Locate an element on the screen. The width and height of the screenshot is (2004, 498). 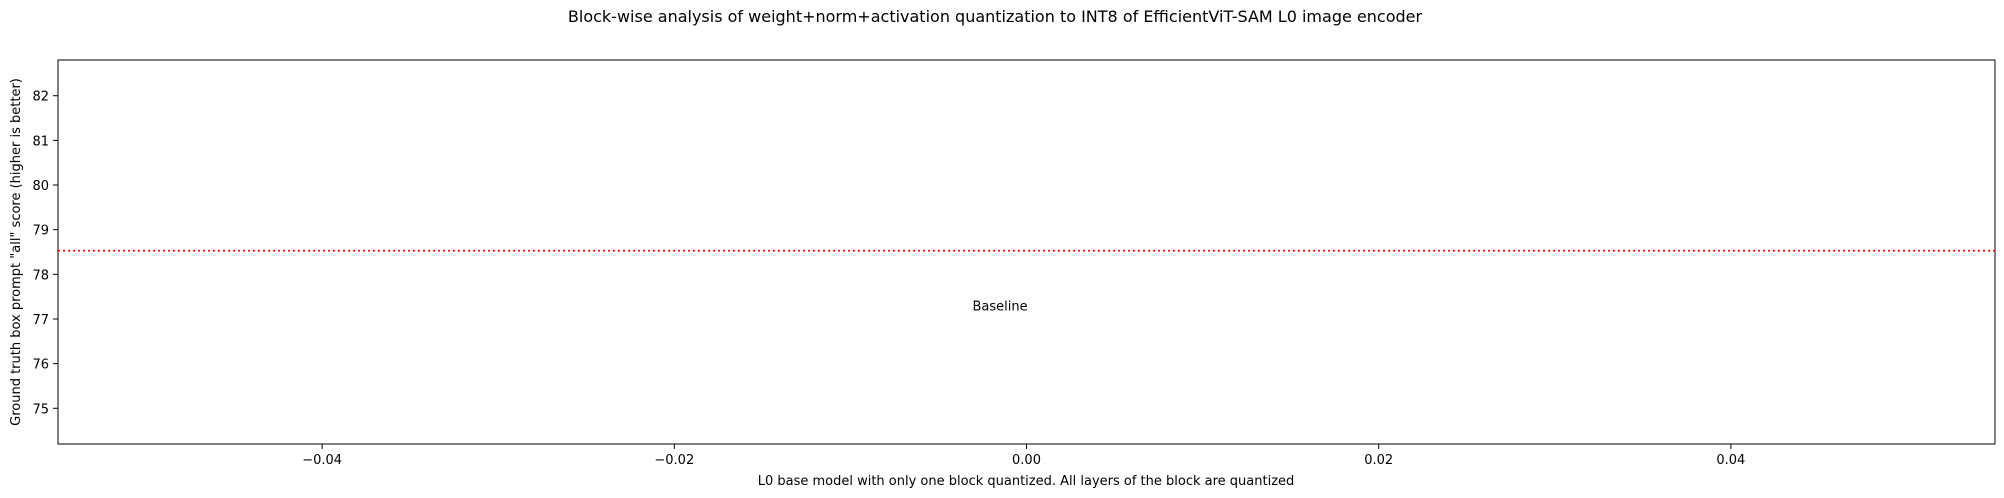
y-tick-label: 78 is located at coordinates (40, 275).